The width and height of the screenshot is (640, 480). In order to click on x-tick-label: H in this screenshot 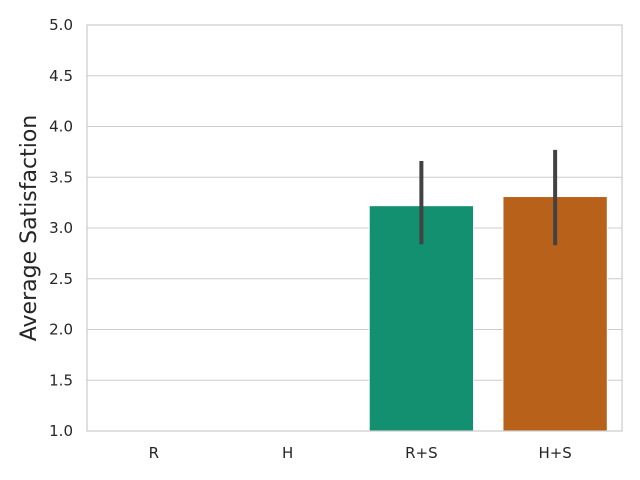, I will do `click(287, 453)`.